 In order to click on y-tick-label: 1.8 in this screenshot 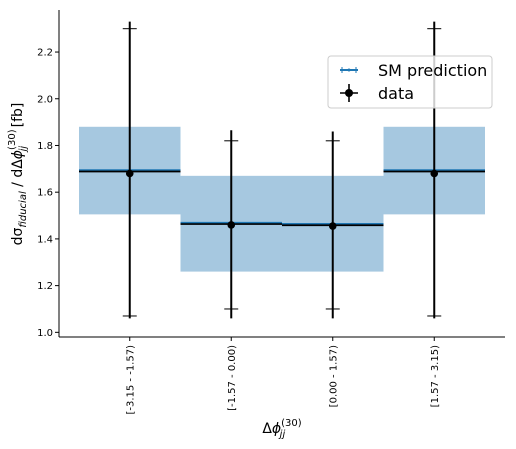, I will do `click(45, 146)`.